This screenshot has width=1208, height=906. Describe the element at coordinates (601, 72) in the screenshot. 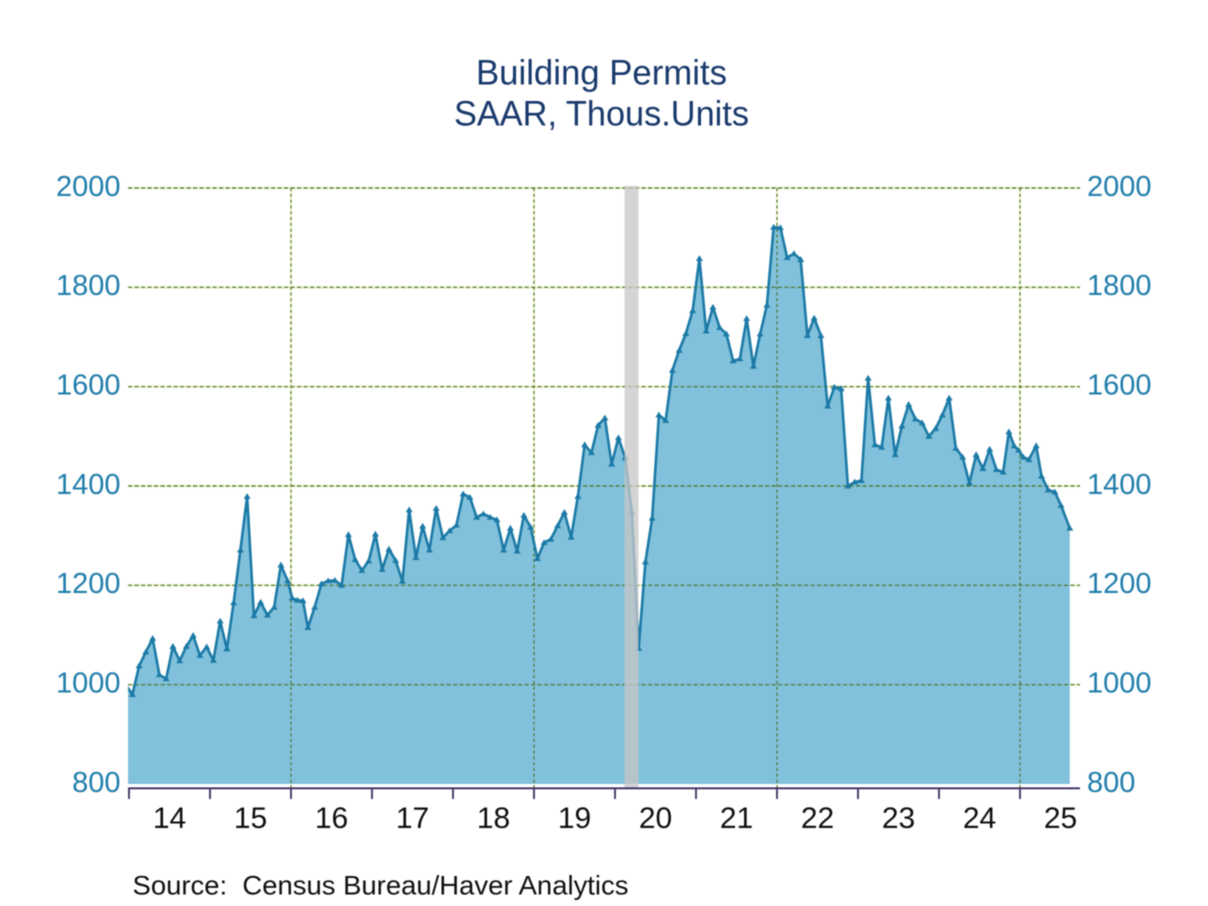

I see `svg-text: Building Permits` at that location.